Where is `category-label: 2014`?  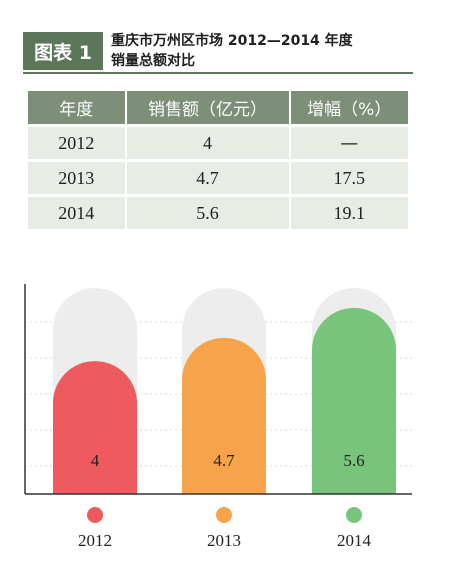 category-label: 2014 is located at coordinates (354, 540).